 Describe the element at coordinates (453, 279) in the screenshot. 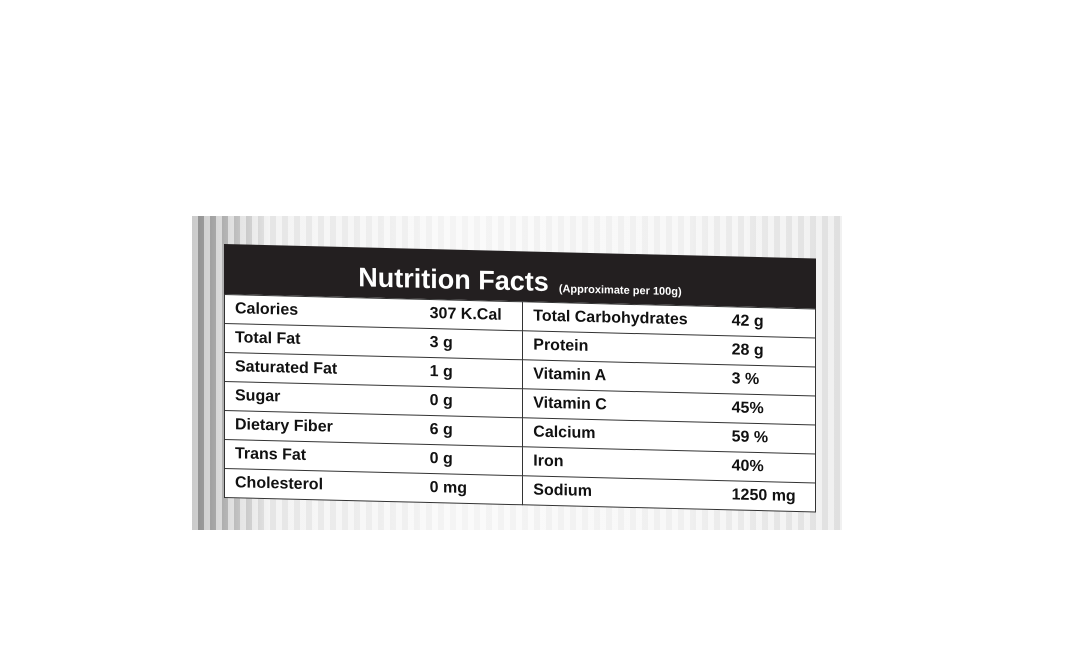

I see `title: Nutrition Facts` at that location.